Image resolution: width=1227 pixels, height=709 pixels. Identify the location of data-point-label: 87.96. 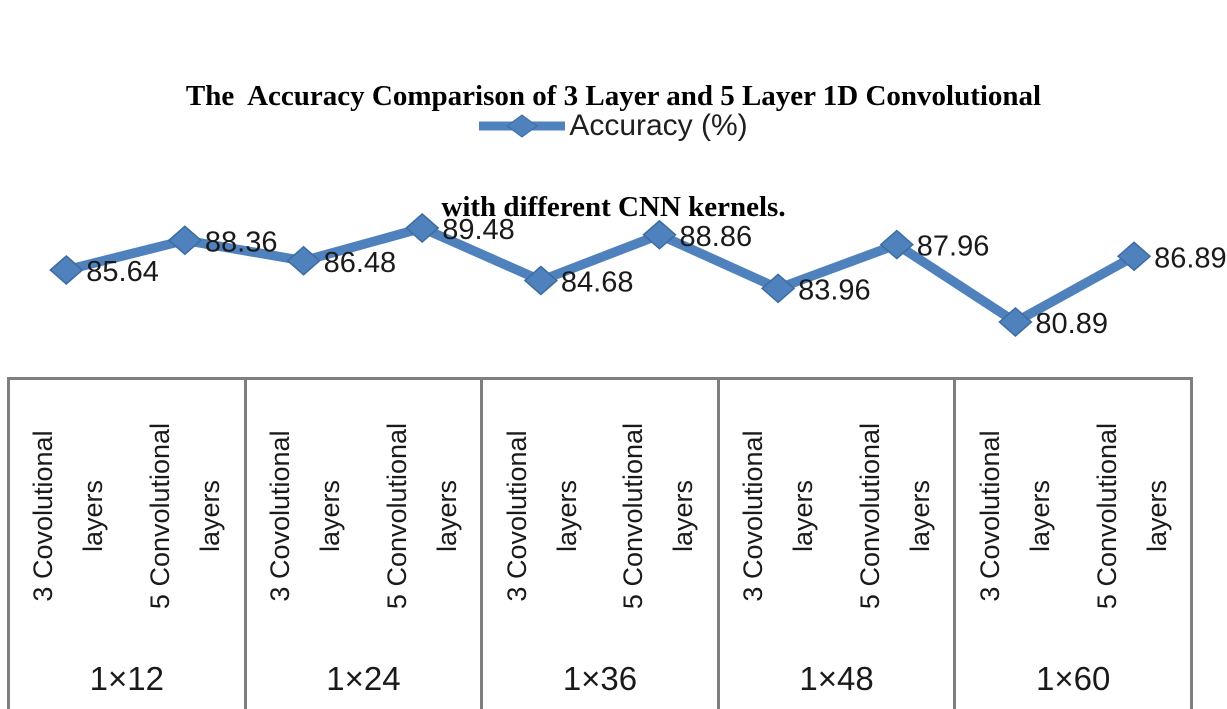
(953, 247).